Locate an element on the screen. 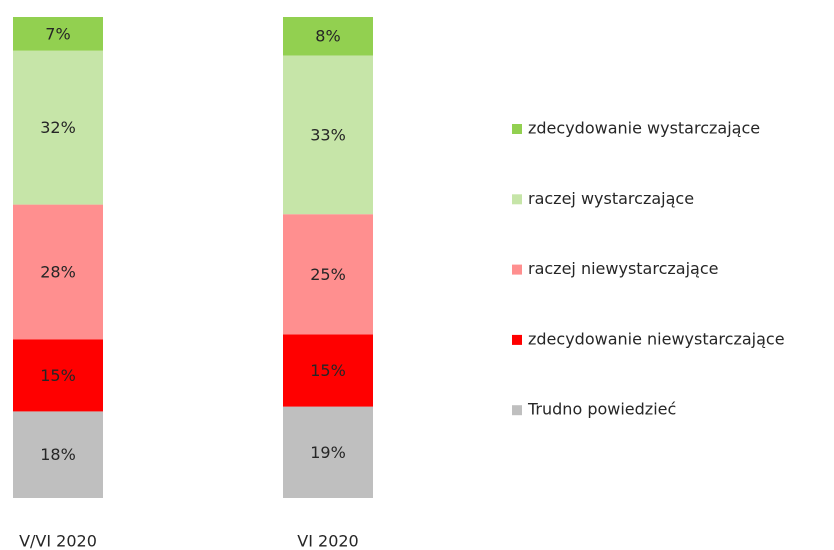 The height and width of the screenshot is (550, 834). legend-label: Trudno powiedzieć is located at coordinates (601, 409).